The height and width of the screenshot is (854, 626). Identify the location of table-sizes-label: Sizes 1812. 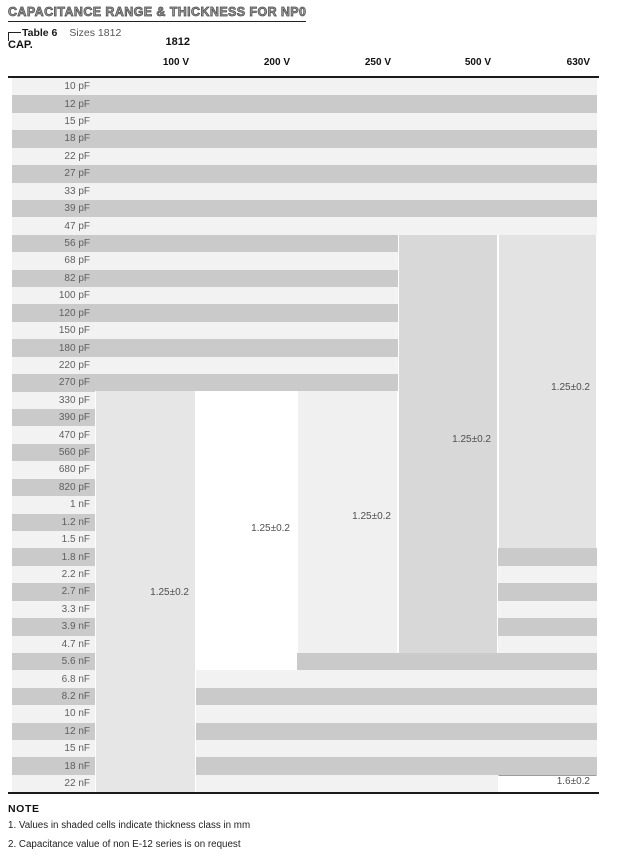
(95, 33).